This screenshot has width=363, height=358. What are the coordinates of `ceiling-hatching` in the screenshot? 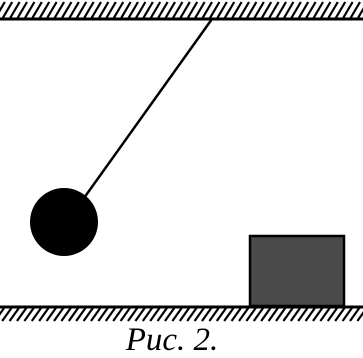 It's located at (181, 9).